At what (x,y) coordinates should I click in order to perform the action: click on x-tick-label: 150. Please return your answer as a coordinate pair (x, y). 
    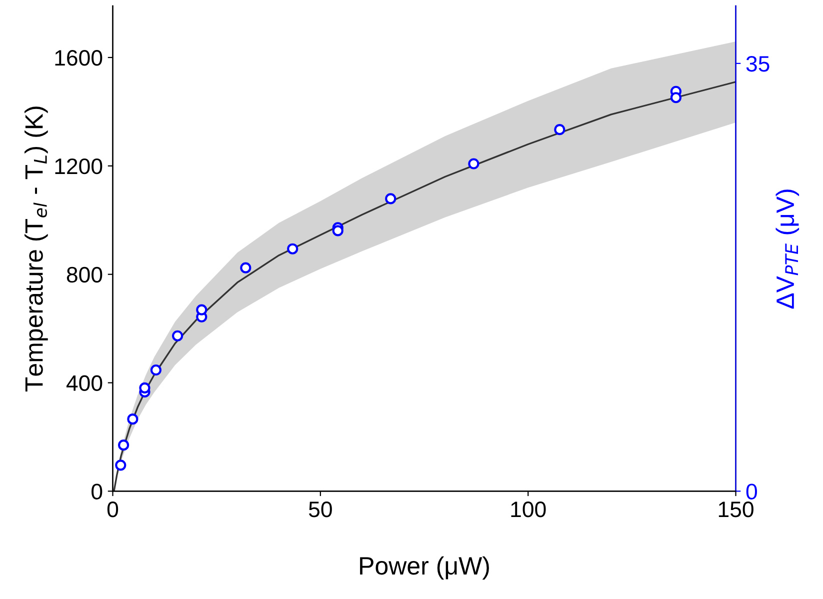
    Looking at the image, I should click on (736, 509).